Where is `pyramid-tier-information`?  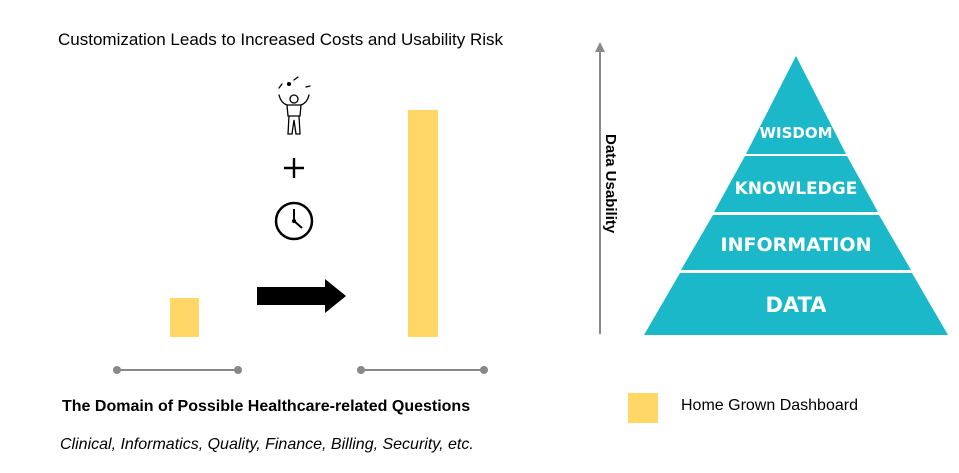 pyramid-tier-information is located at coordinates (796, 242).